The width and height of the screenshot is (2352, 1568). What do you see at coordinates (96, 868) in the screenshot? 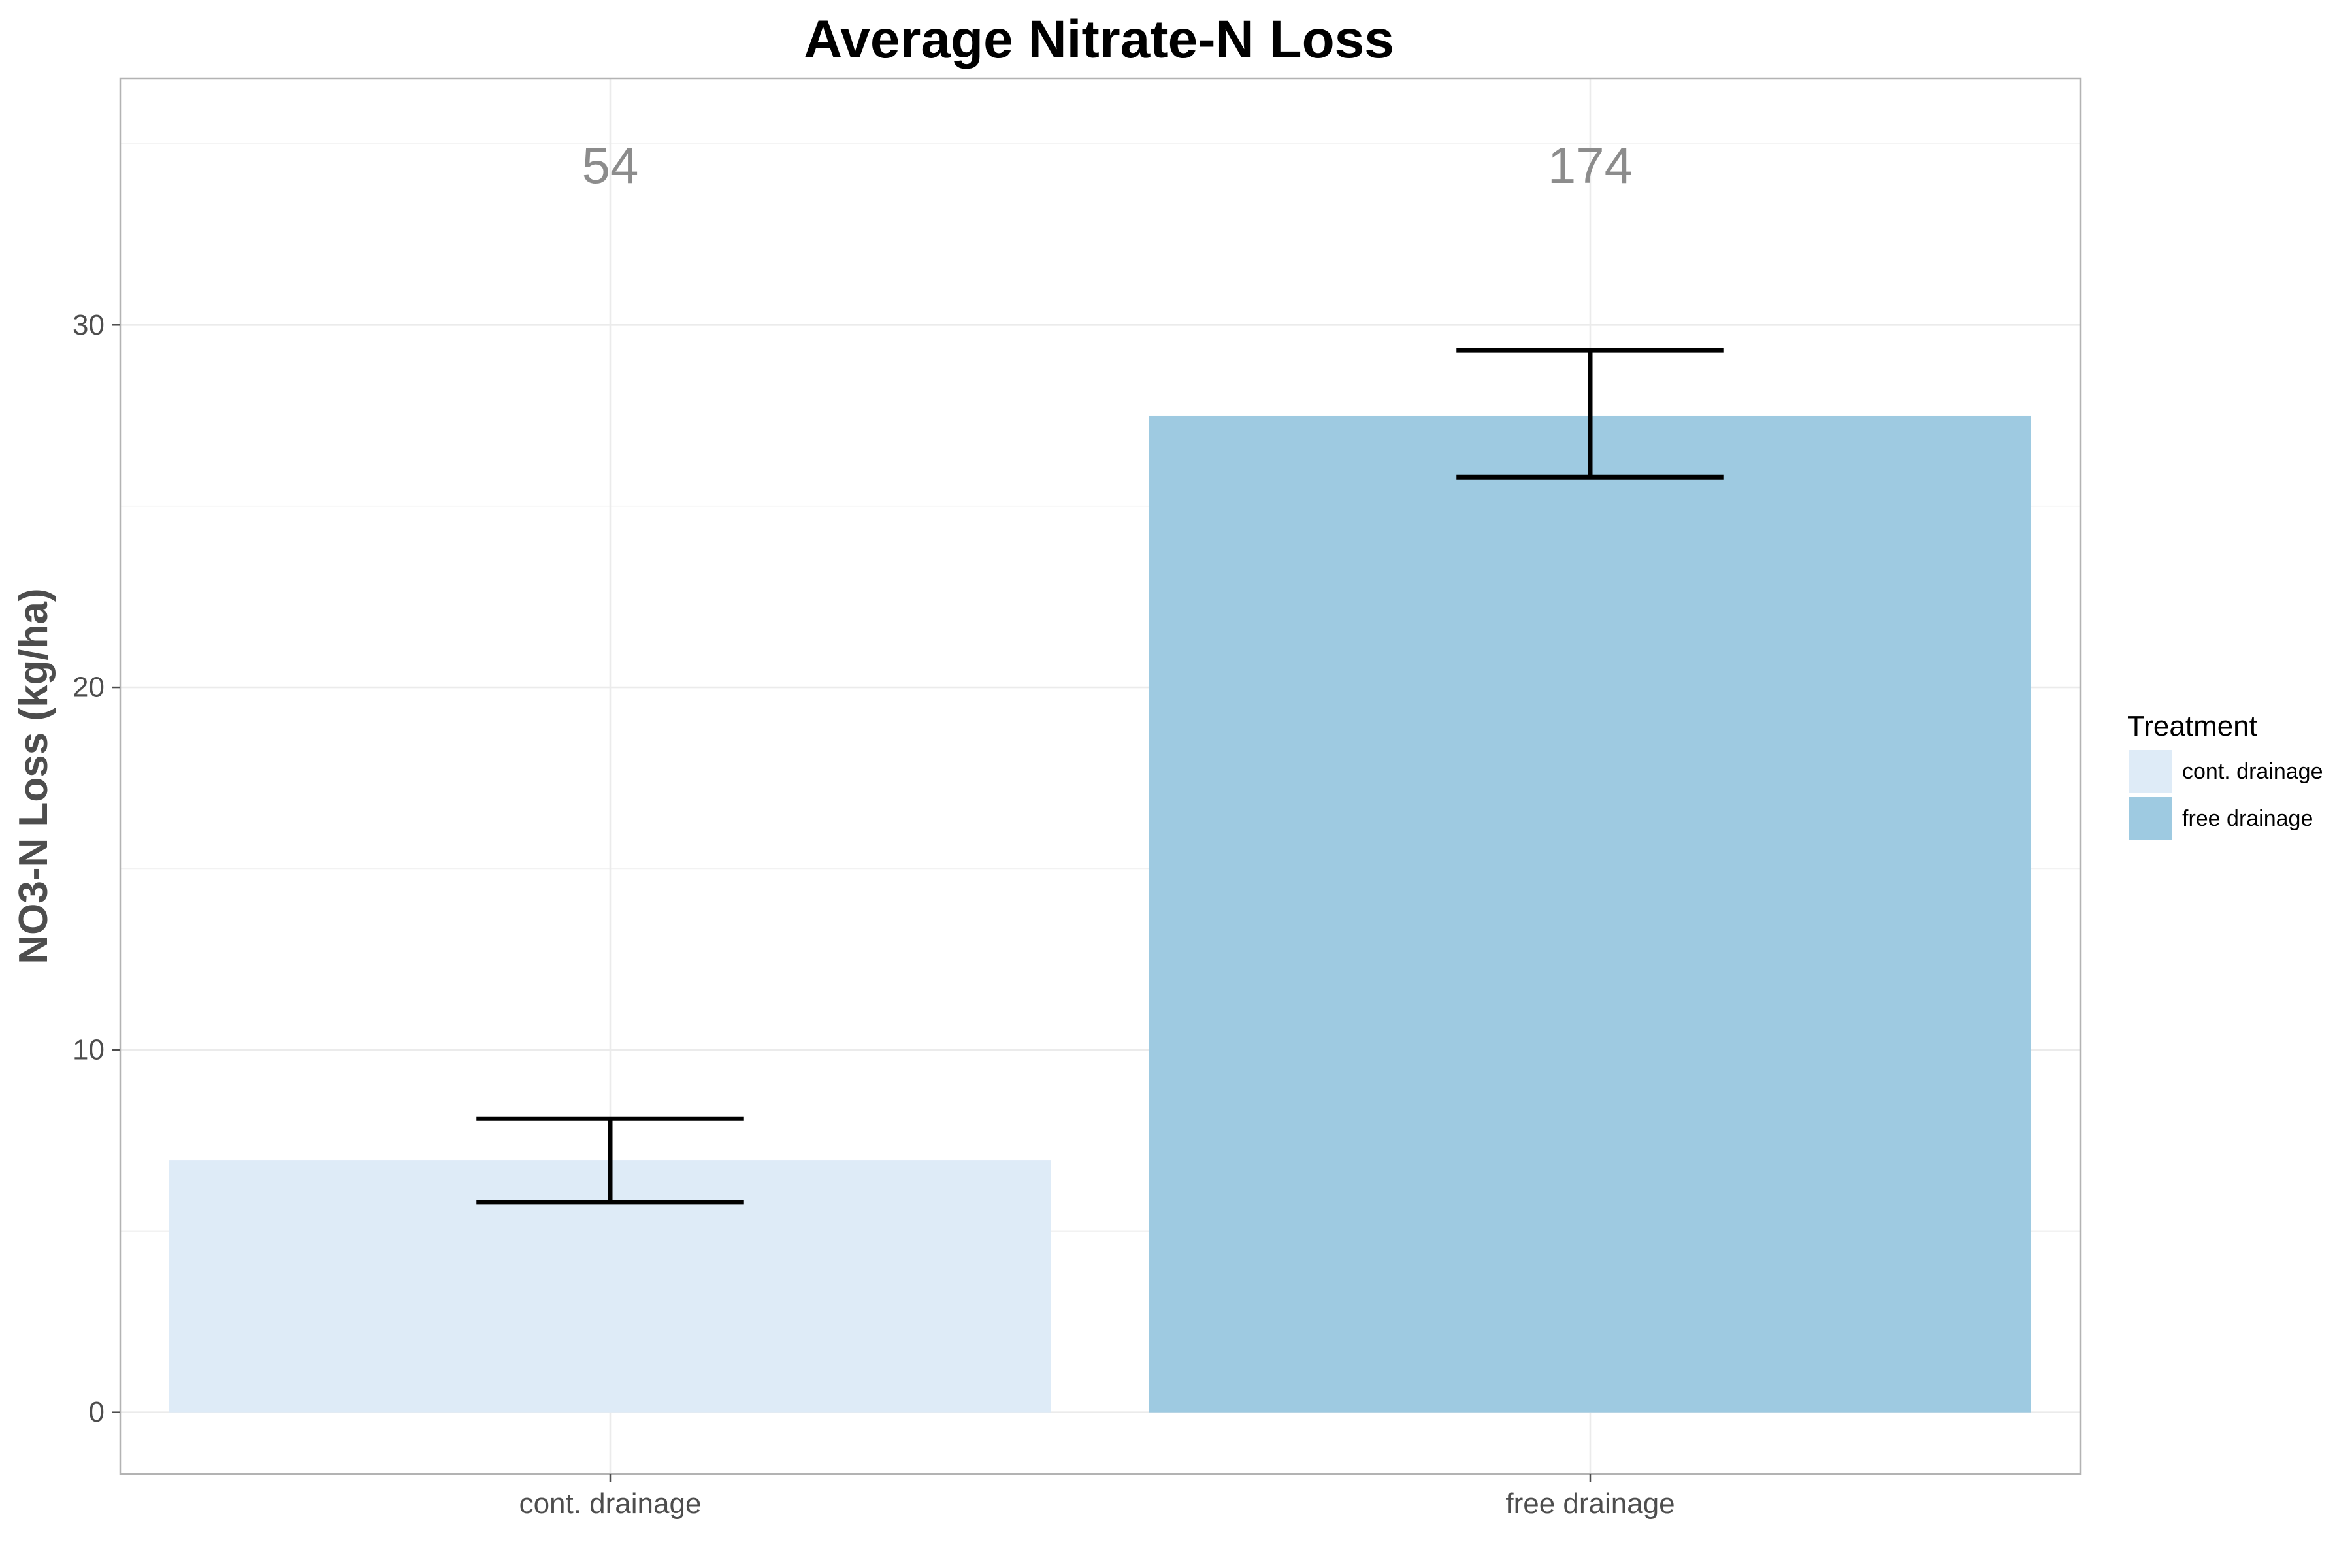
I see `y-axis-ticks: 0 10 20 30` at bounding box center [96, 868].